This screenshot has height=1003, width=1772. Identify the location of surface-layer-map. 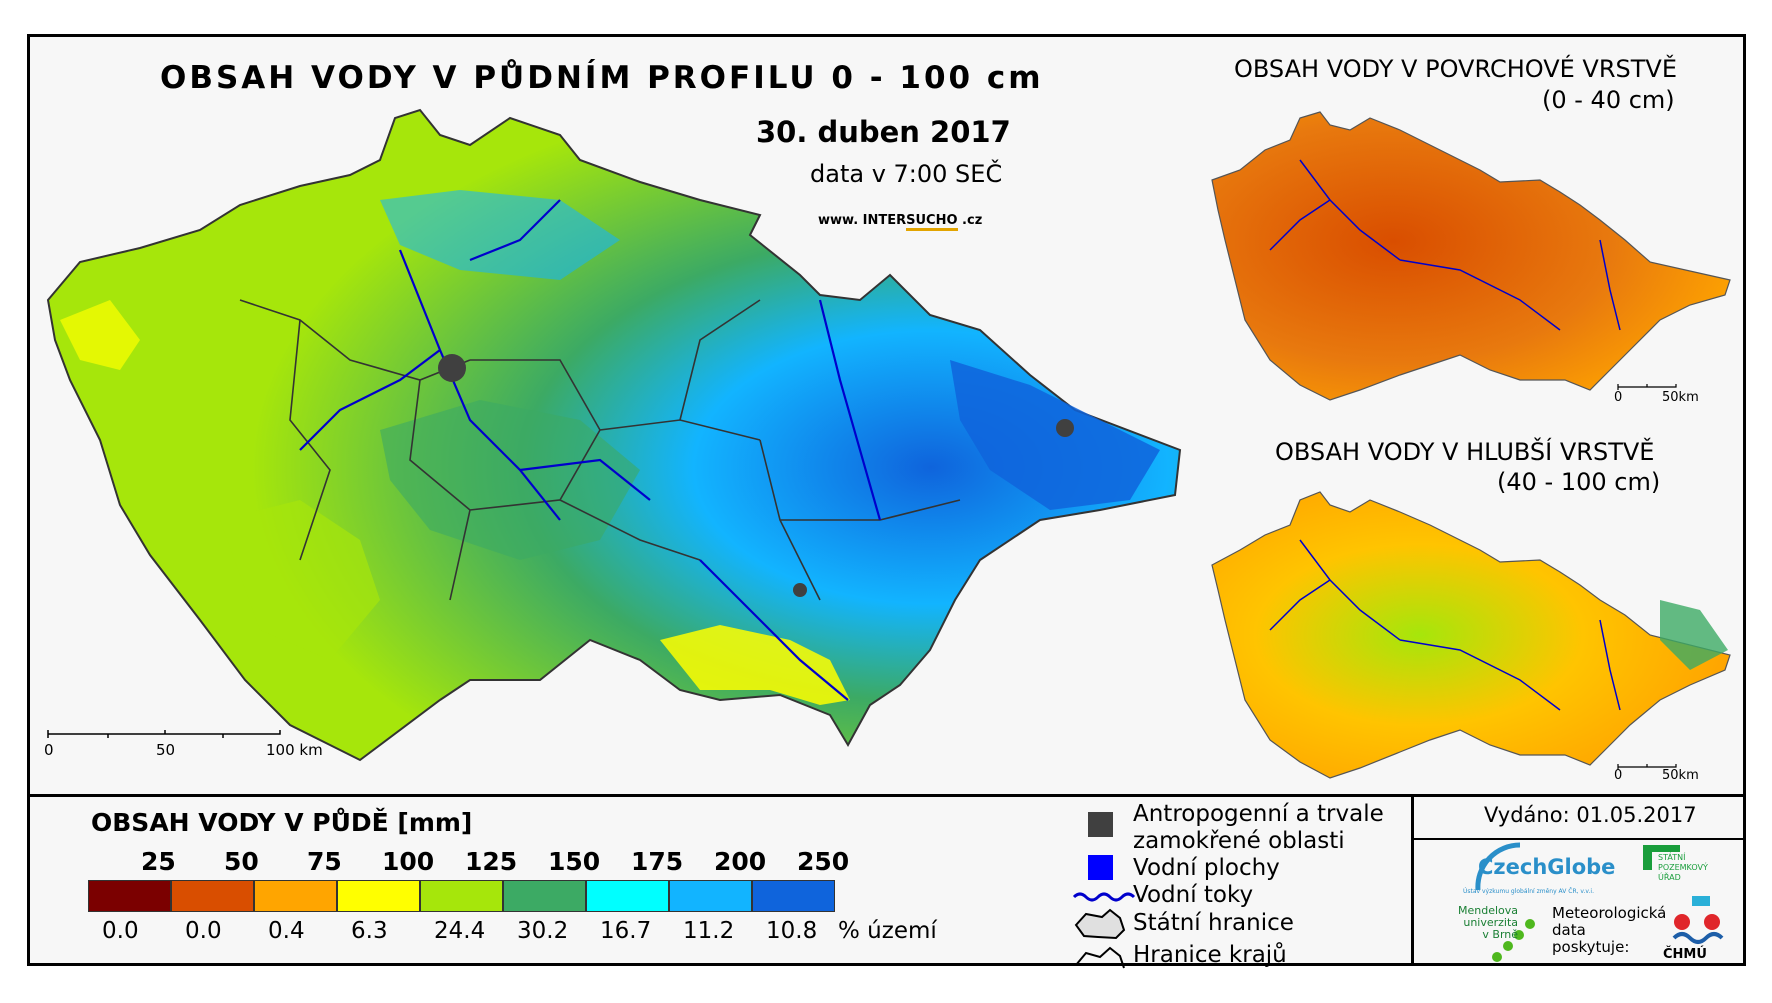
(1471, 256).